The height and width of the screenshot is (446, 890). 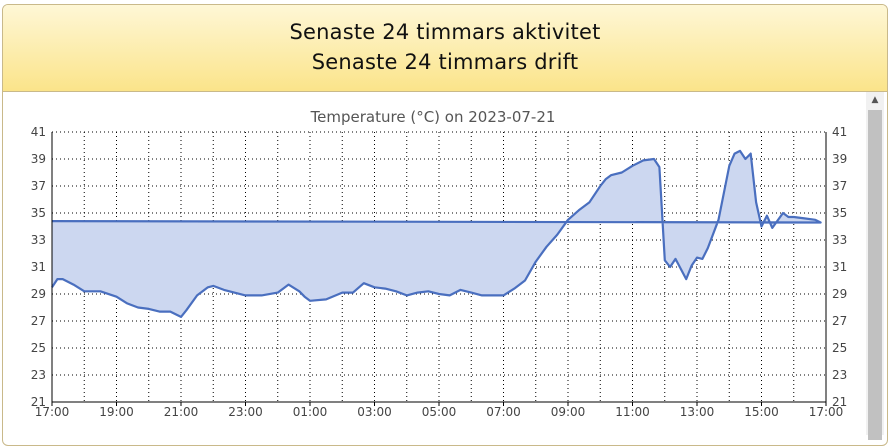 I want to click on y-tick-label-right: 35, so click(x=839, y=213).